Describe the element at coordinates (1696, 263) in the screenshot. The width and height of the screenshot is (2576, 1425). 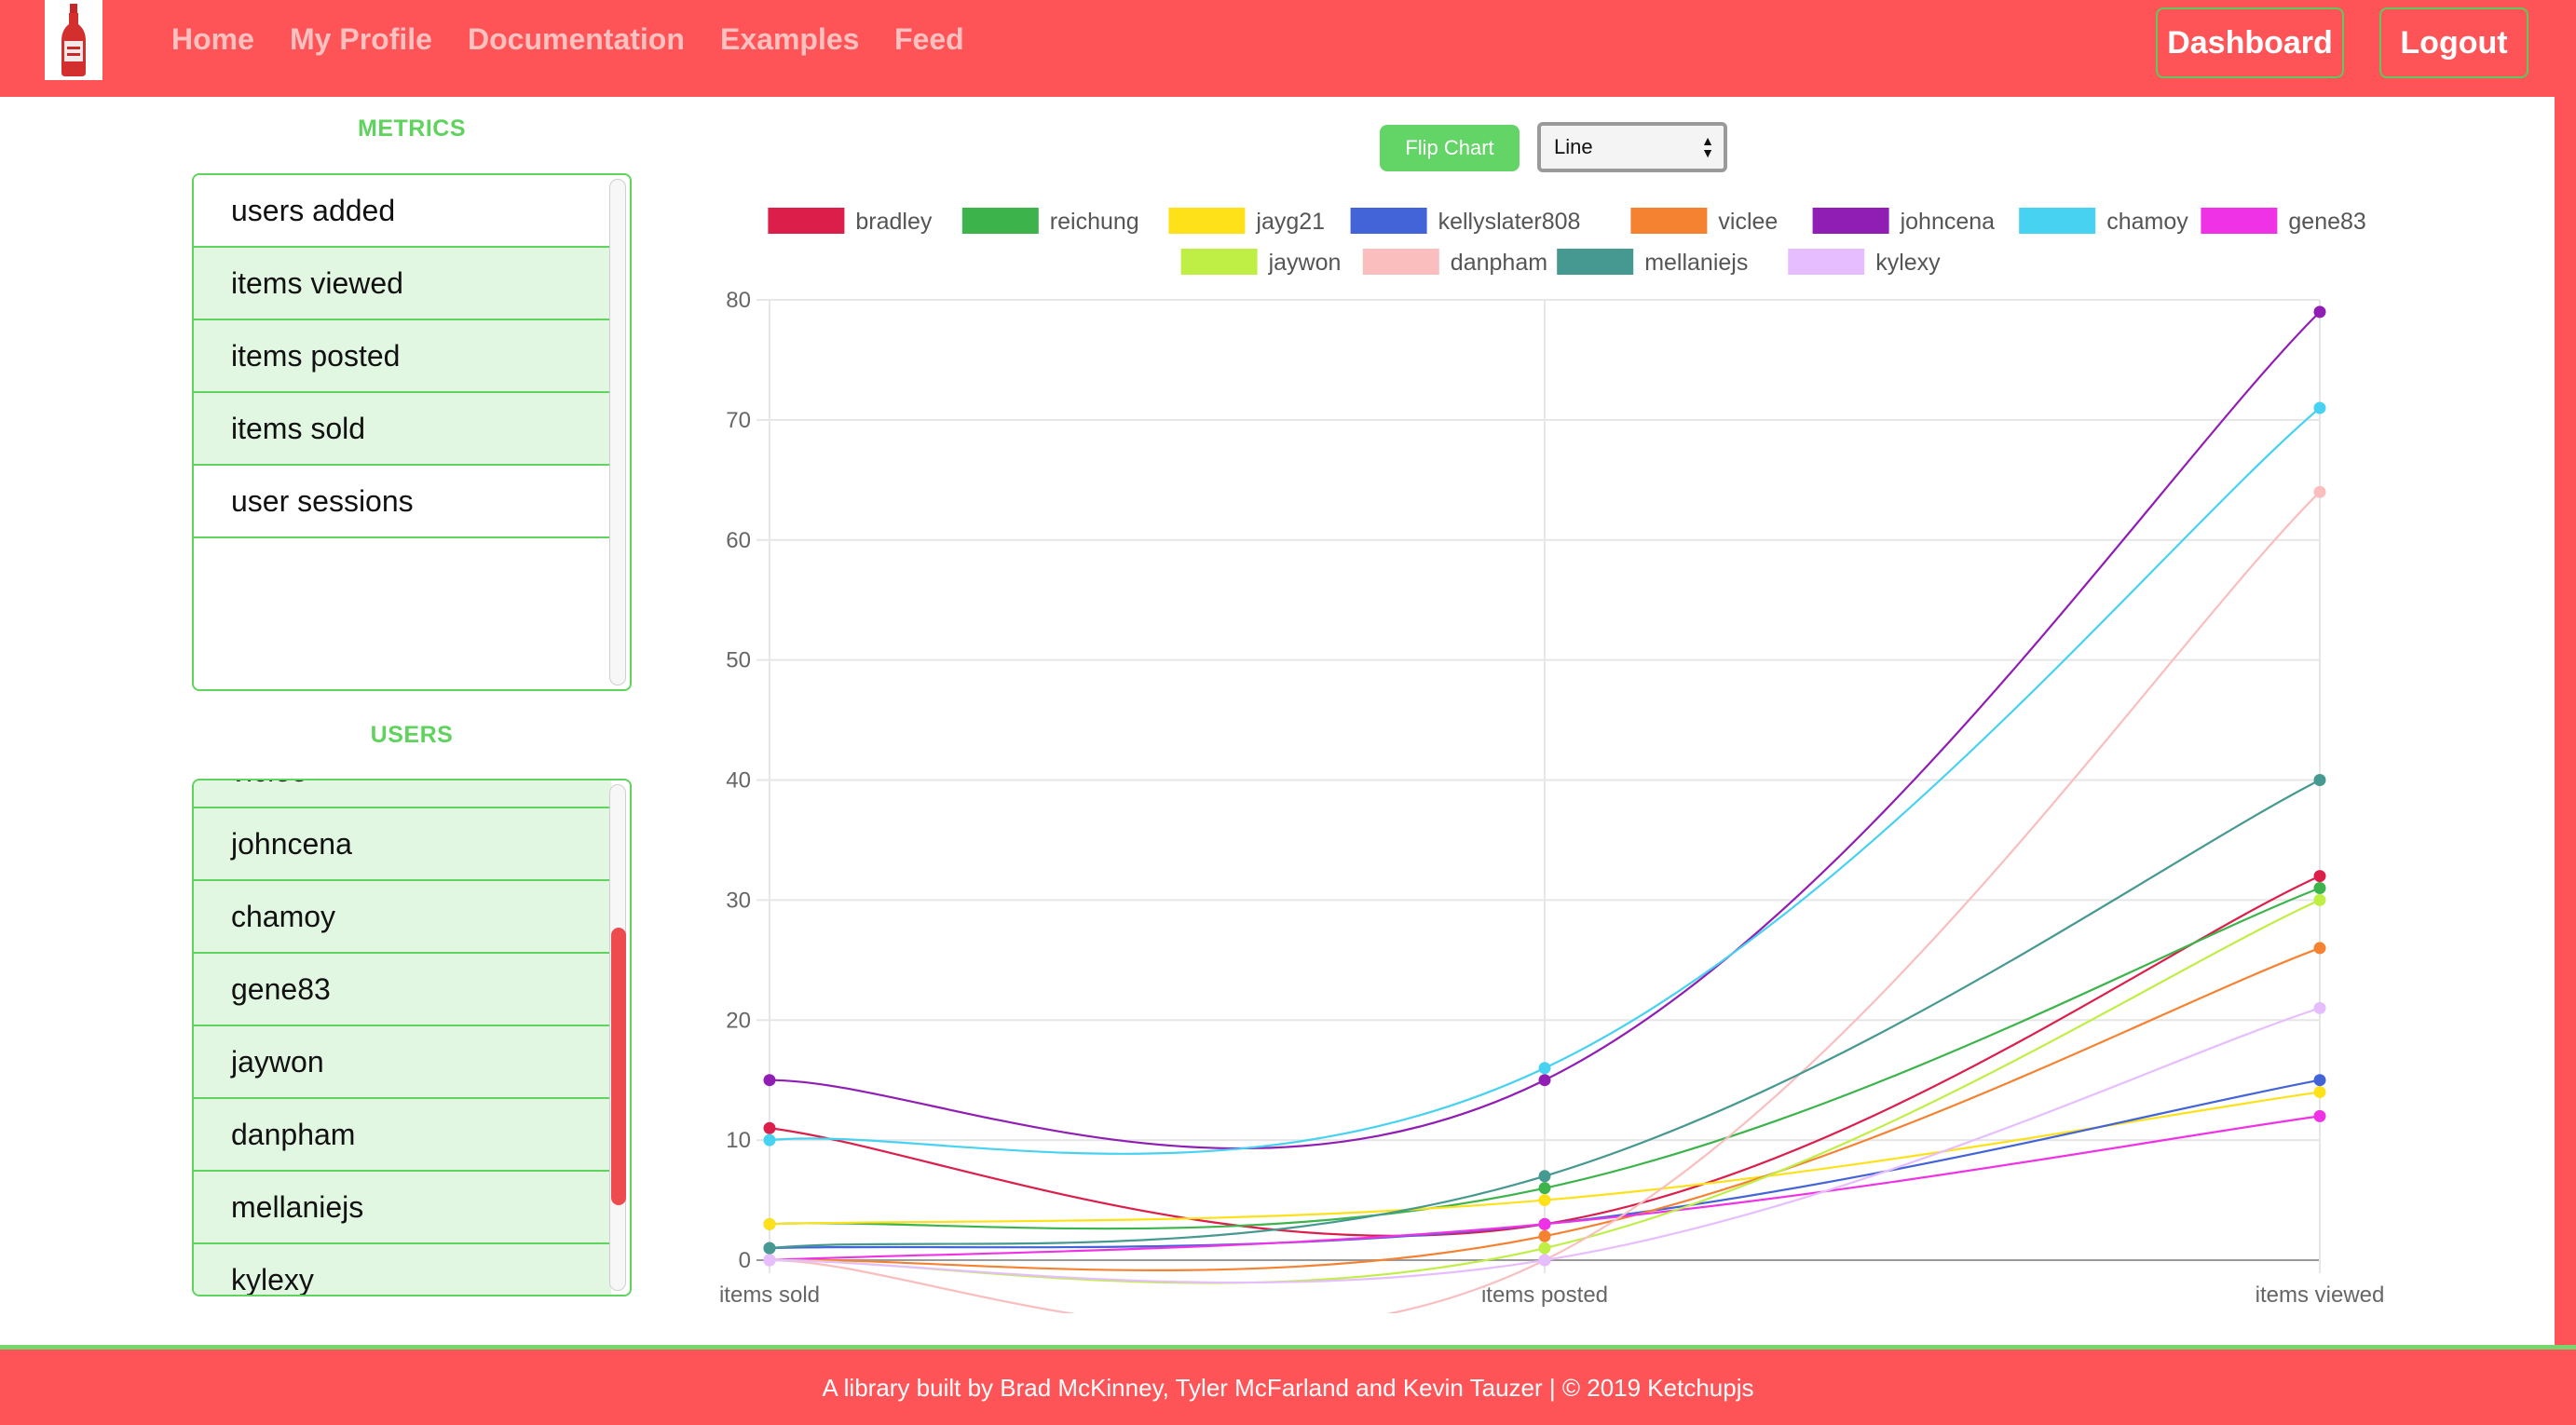
I see `legend-label: mellaniejs` at that location.